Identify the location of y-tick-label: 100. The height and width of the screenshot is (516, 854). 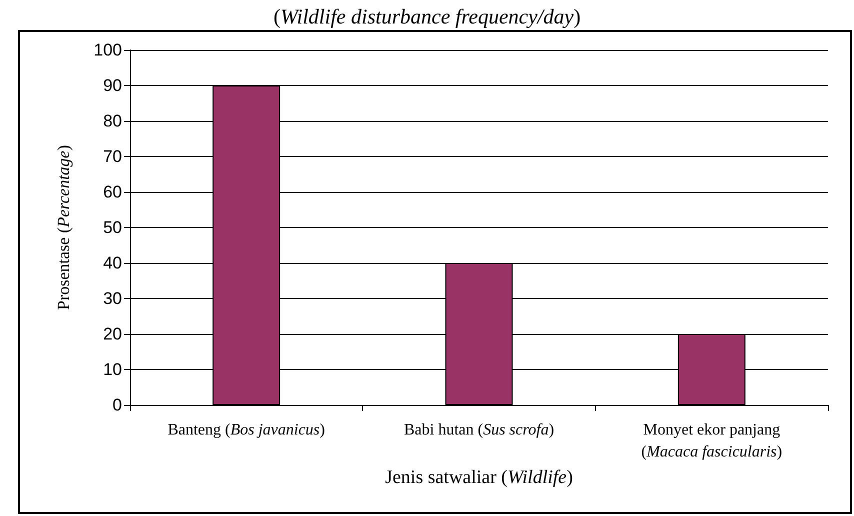
(108, 50).